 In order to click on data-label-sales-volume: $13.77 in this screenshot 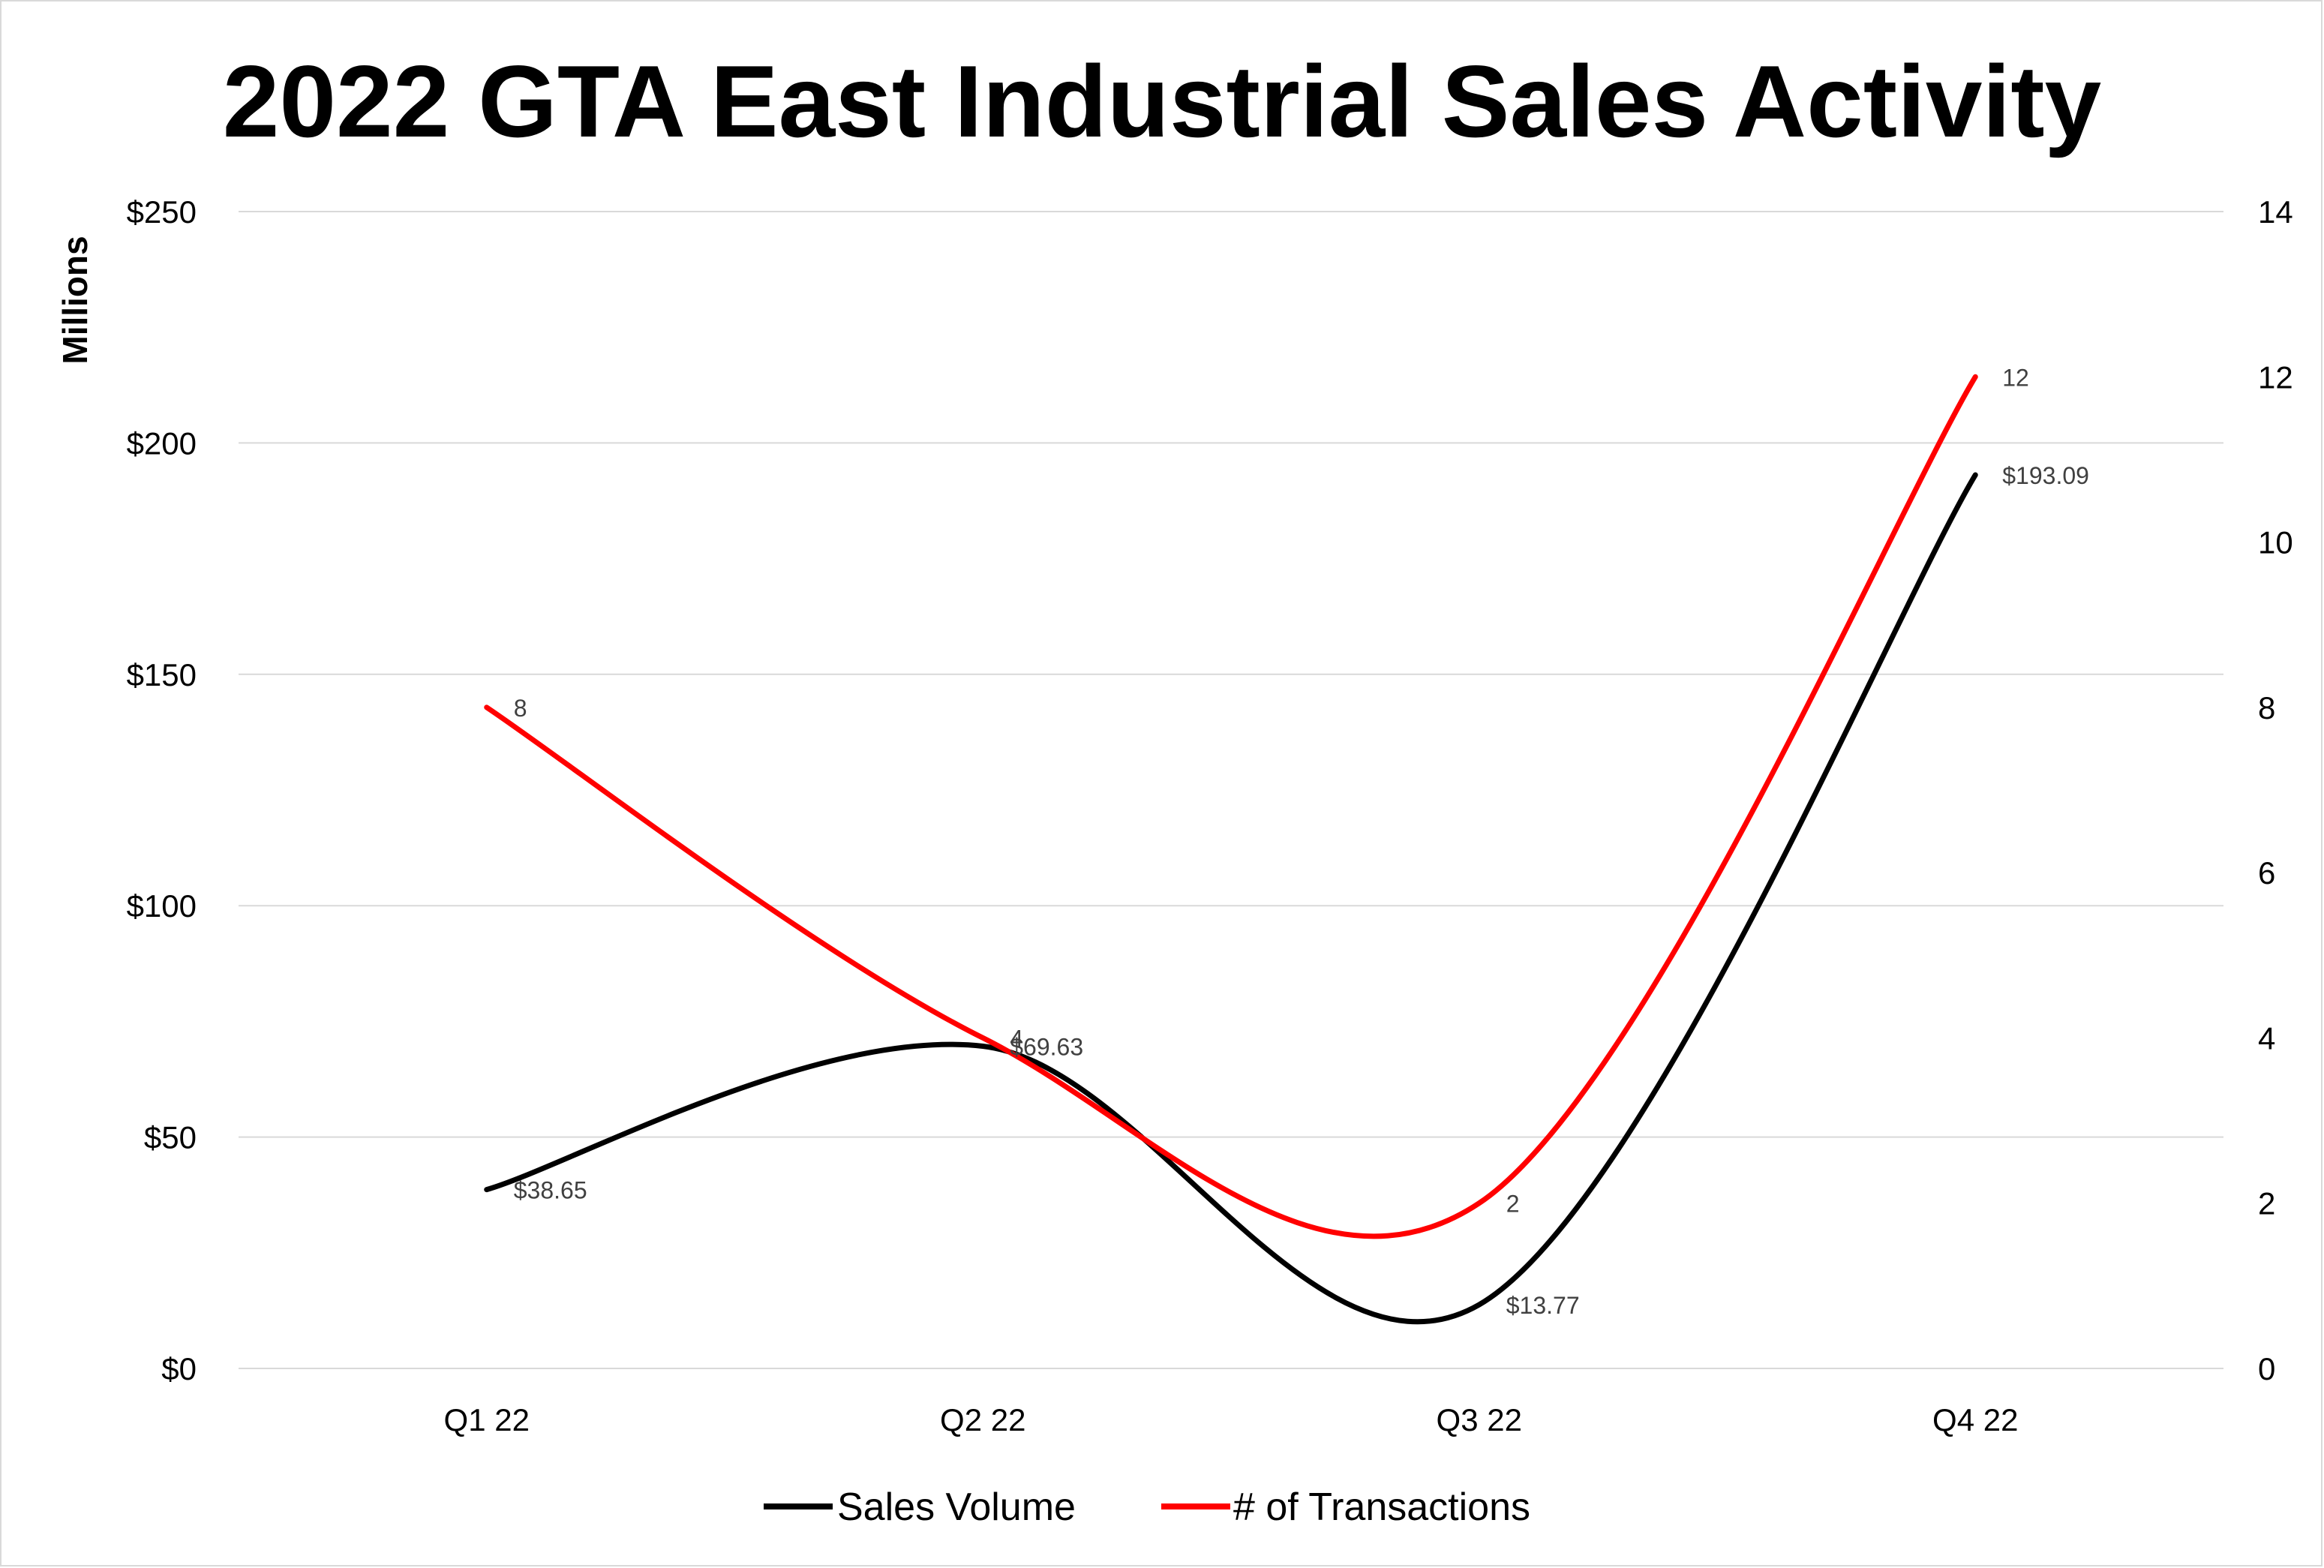, I will do `click(1543, 1305)`.